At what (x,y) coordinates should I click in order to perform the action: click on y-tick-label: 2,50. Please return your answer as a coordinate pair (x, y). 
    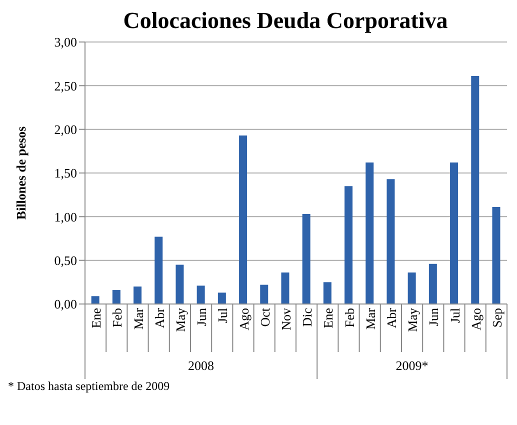
    Looking at the image, I should click on (65, 86).